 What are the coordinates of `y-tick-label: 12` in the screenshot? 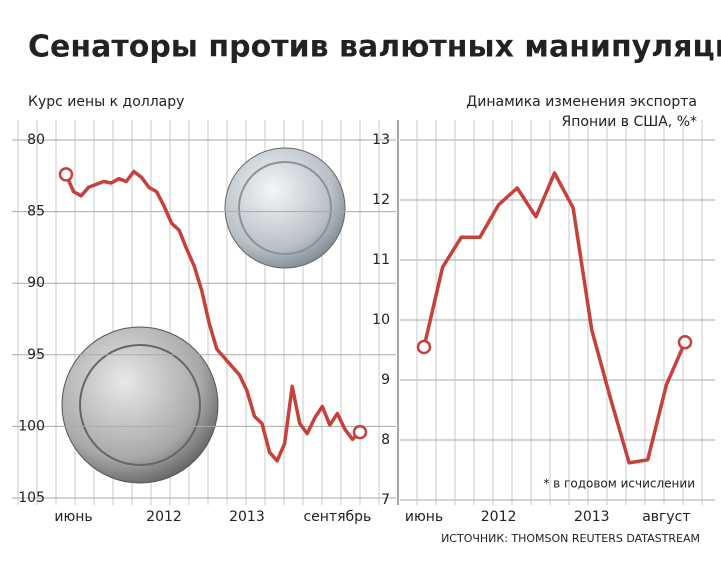 It's located at (381, 200).